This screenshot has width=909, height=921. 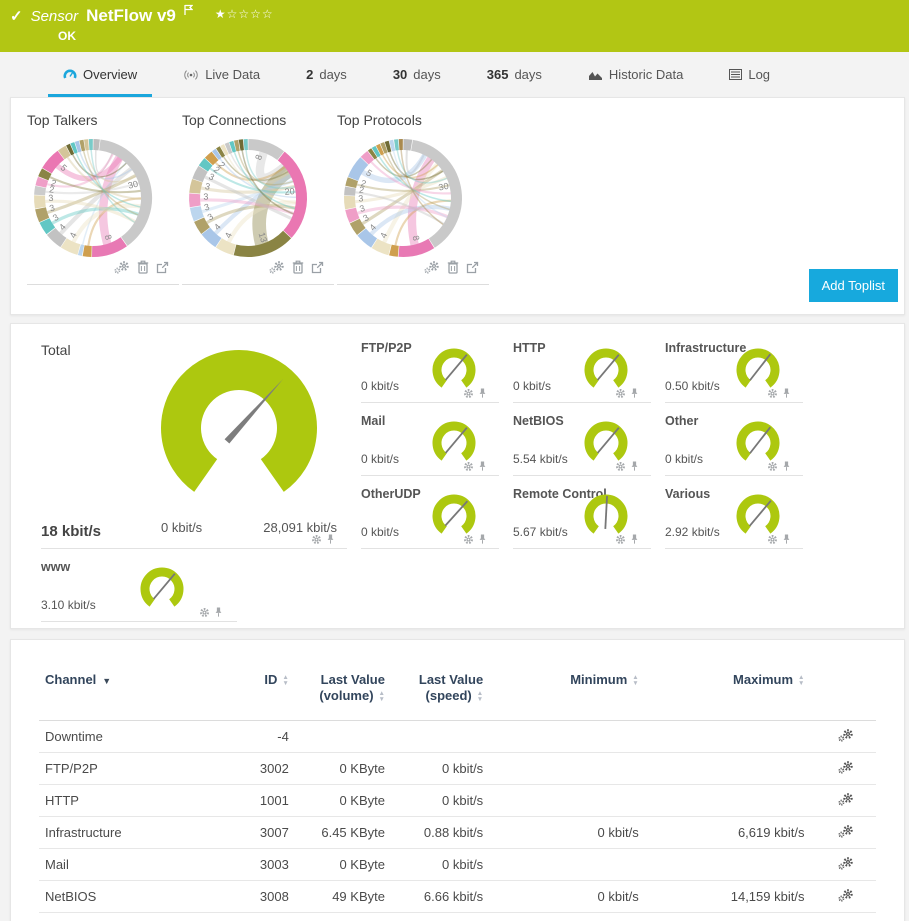 I want to click on area-chart-icon, so click(x=595, y=75).